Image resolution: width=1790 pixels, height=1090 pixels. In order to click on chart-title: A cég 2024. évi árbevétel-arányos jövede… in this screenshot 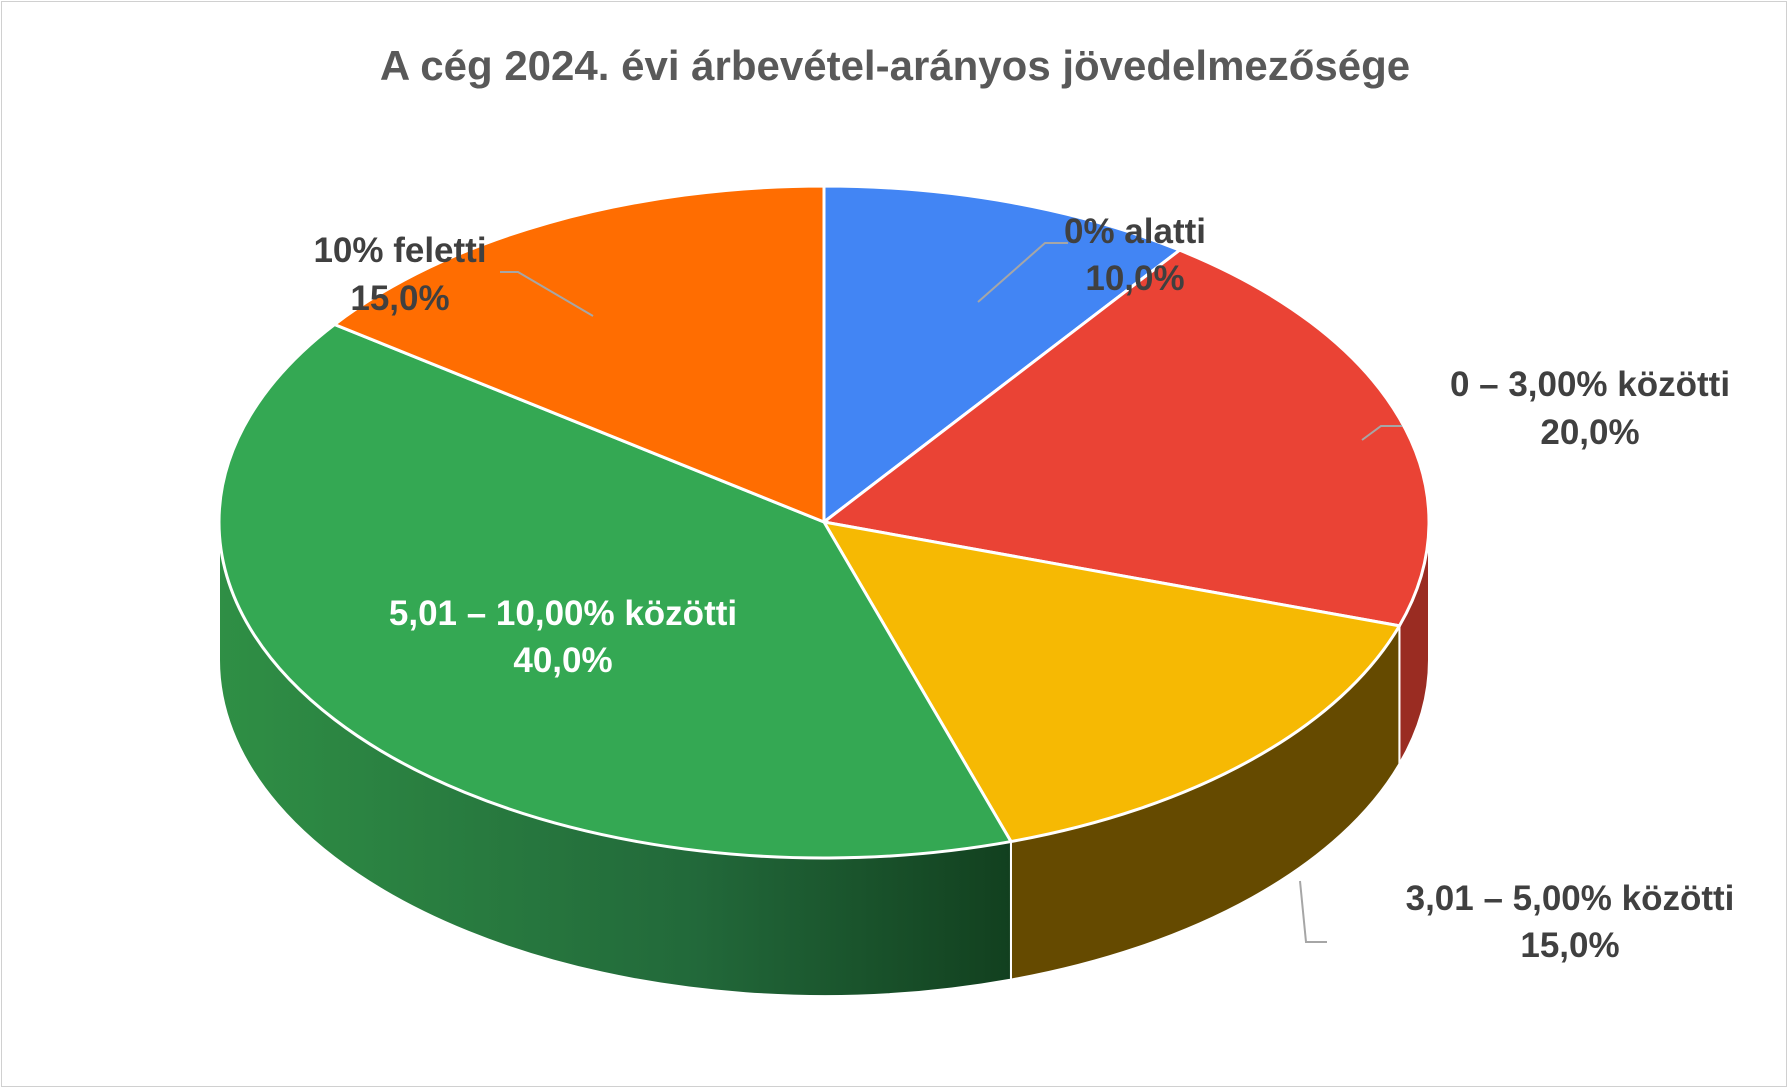, I will do `click(895, 65)`.